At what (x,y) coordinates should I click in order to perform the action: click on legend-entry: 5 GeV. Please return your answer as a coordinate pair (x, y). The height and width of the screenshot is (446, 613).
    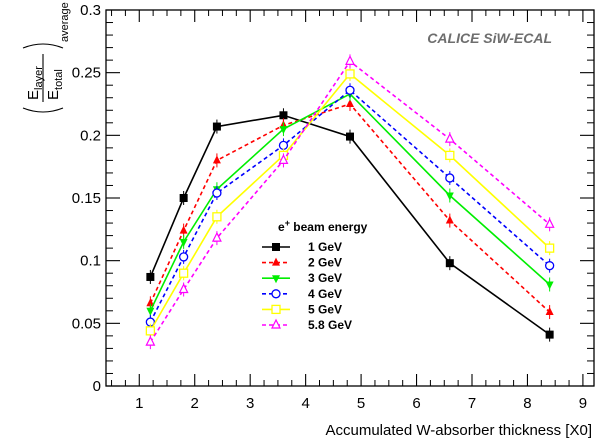
    Looking at the image, I should click on (302, 309).